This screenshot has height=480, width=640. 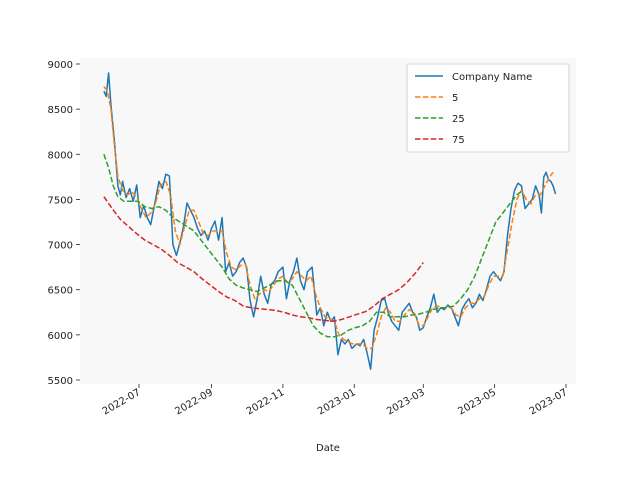 What do you see at coordinates (60, 200) in the screenshot?
I see `y-tick-label: 7500` at bounding box center [60, 200].